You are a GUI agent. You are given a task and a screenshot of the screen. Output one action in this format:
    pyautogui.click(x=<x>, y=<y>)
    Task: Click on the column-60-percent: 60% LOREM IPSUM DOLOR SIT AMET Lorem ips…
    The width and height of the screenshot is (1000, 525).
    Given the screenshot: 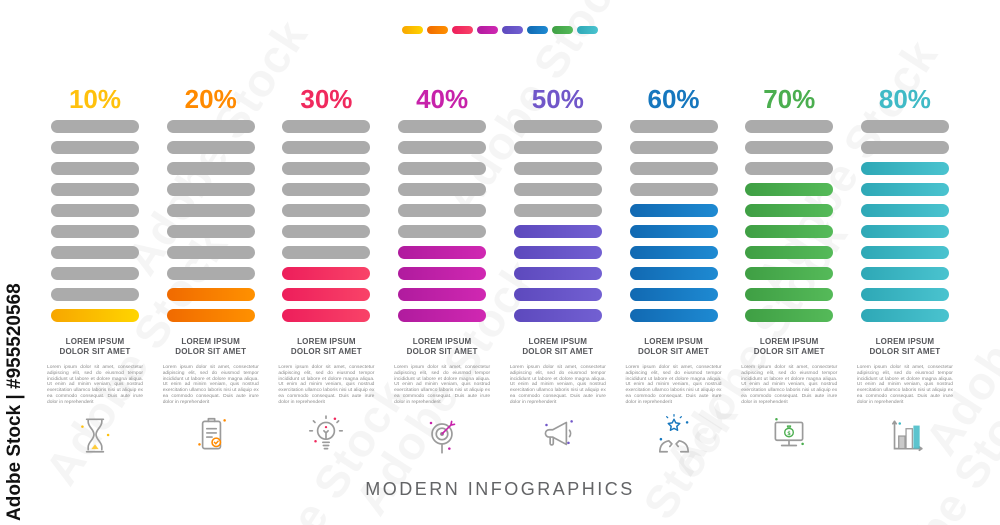 What is the action you would take?
    pyautogui.click(x=674, y=270)
    